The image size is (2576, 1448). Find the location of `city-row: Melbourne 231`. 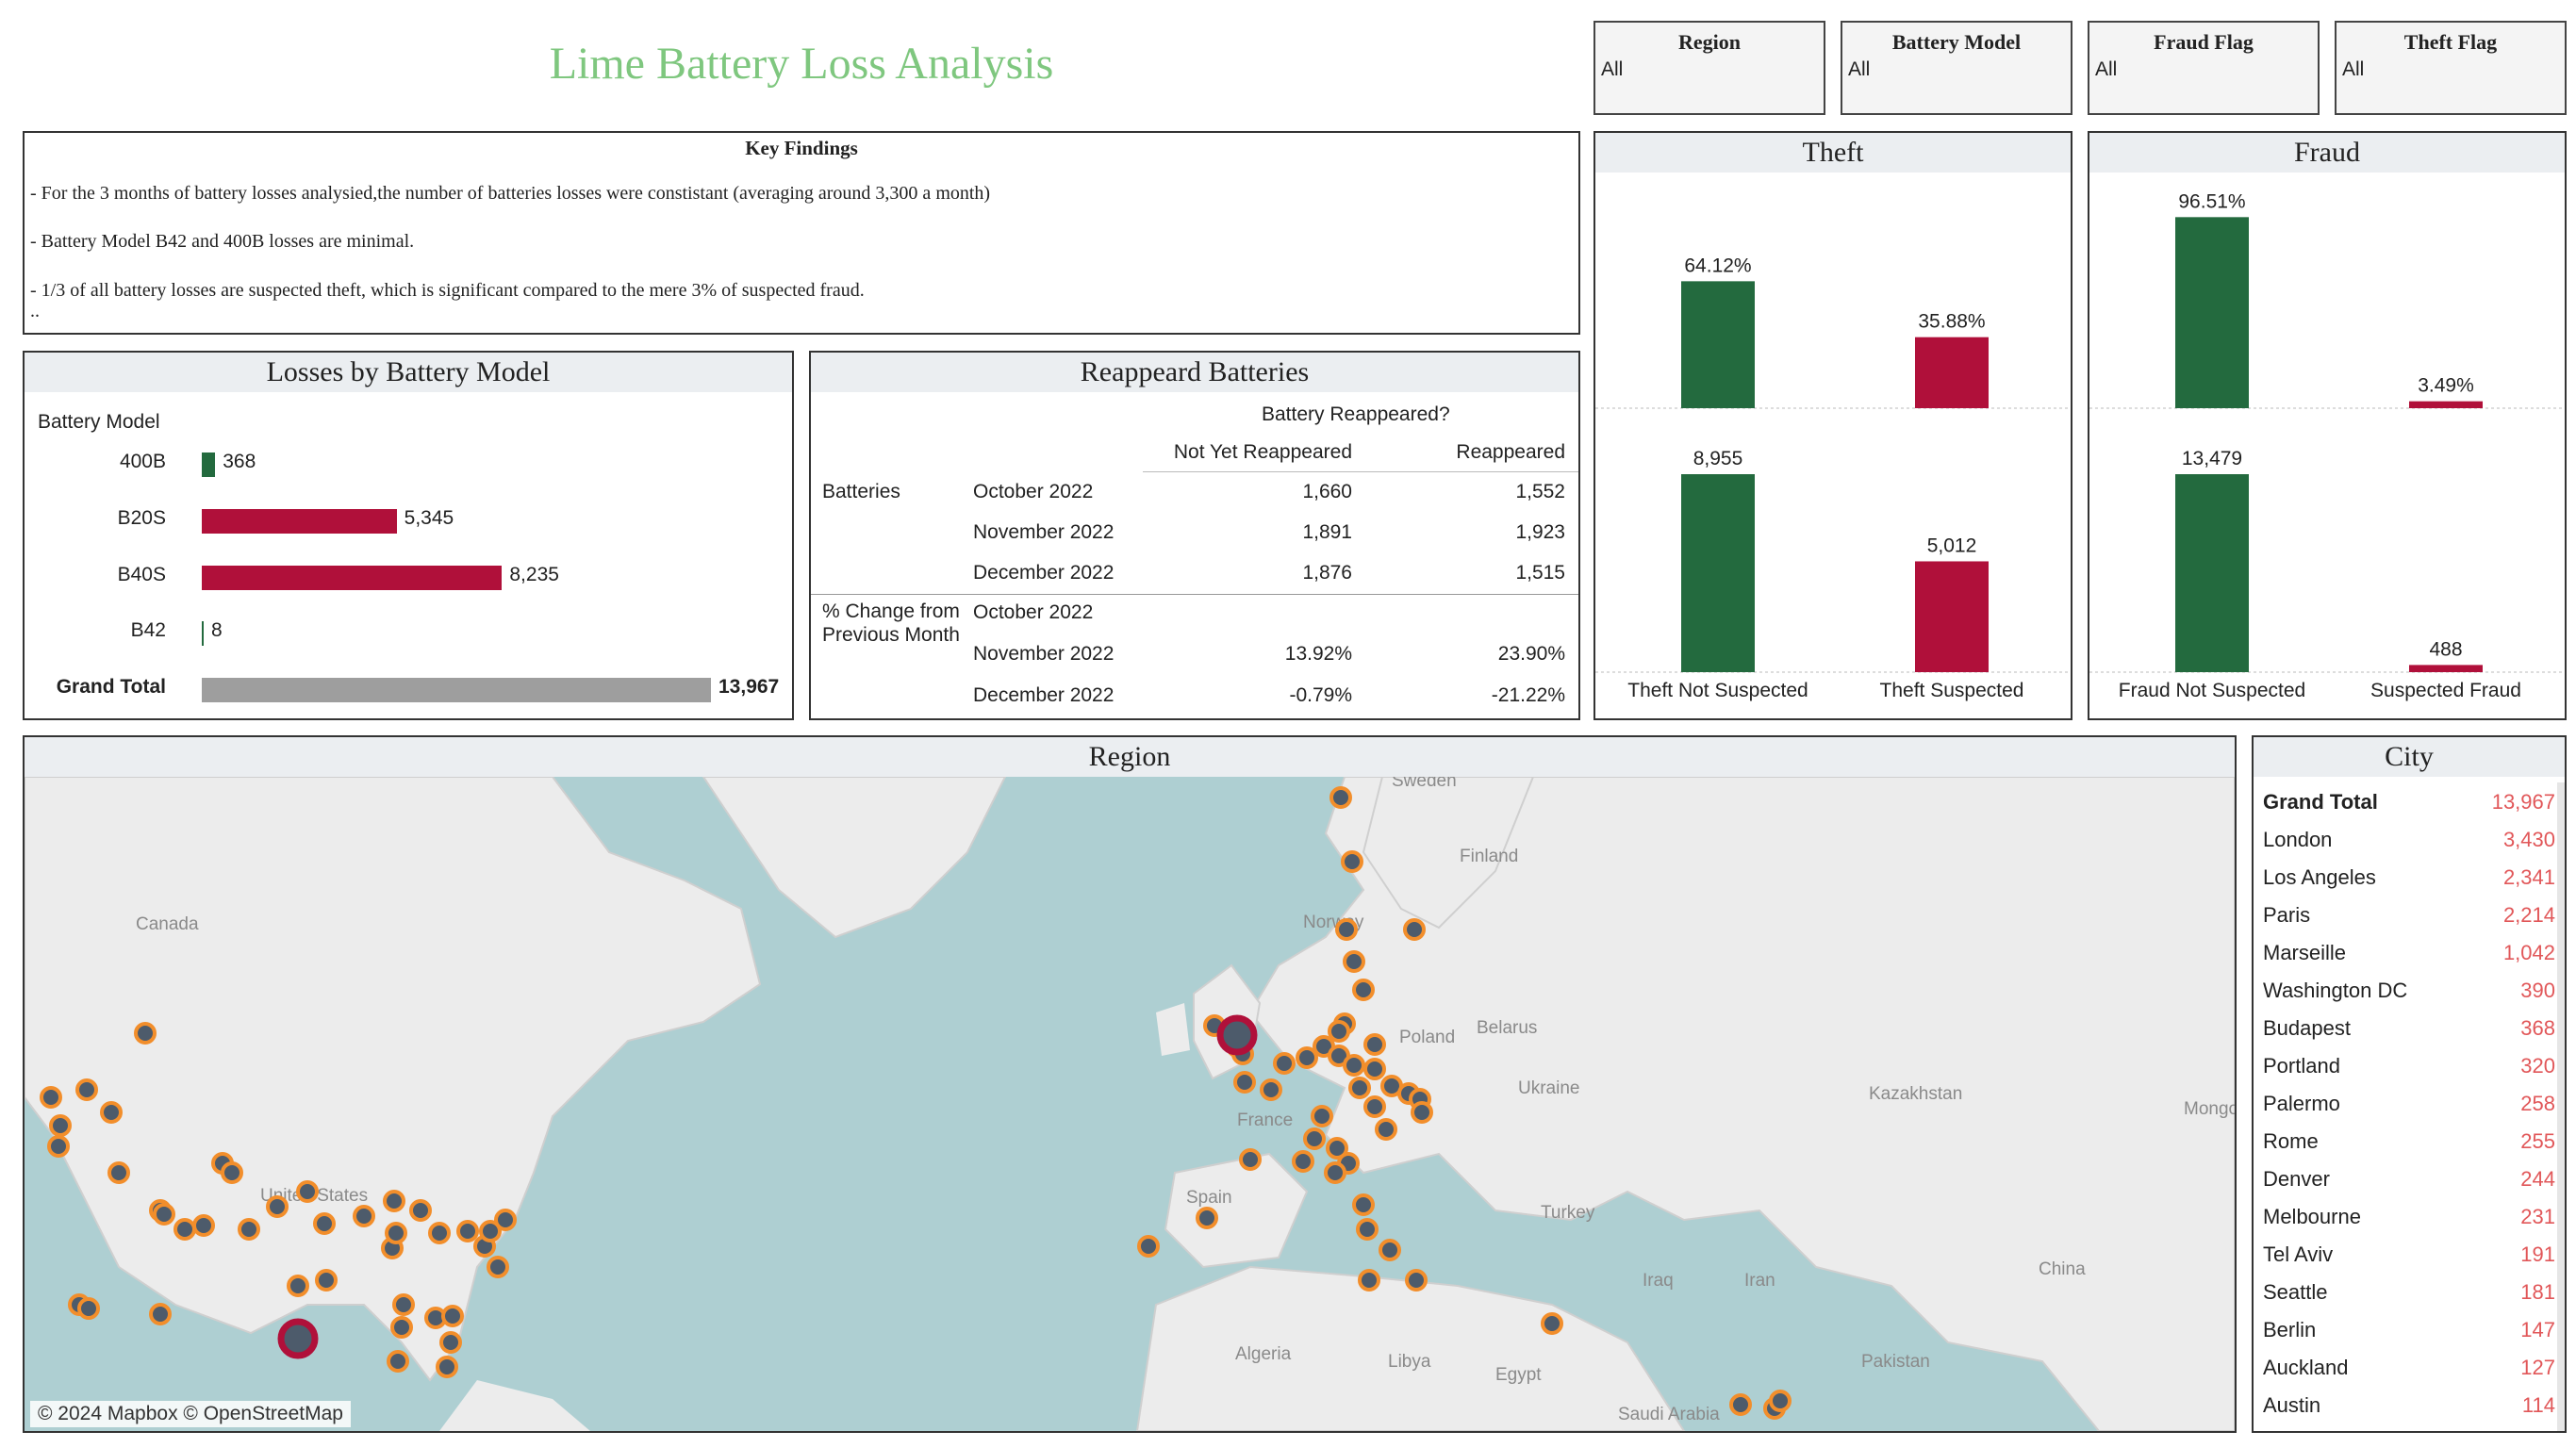

city-row: Melbourne 231 is located at coordinates (2409, 1216).